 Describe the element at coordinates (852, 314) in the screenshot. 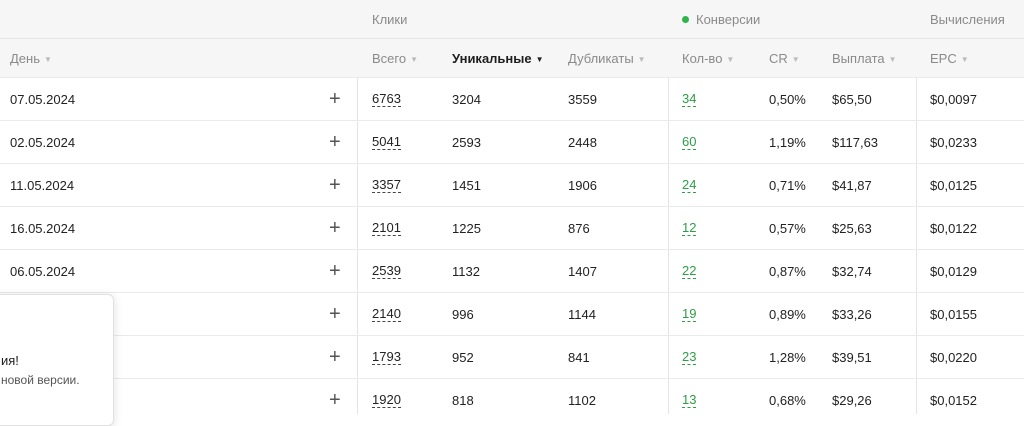

I see `payout-cell: $33,26` at that location.